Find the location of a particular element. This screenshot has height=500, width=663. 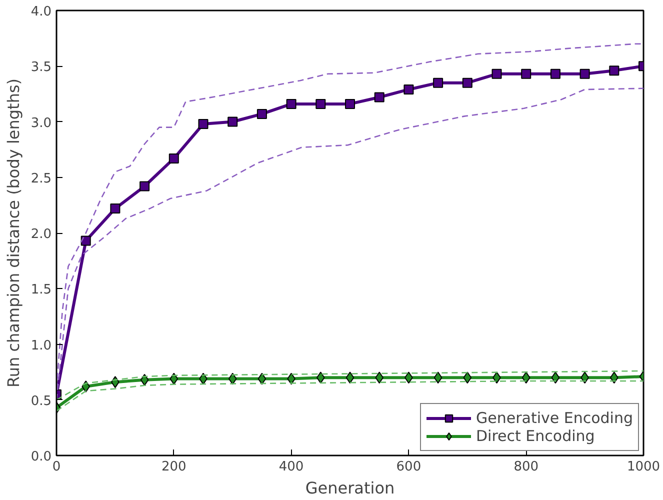

x-tick-label: 1000 is located at coordinates (643, 467).